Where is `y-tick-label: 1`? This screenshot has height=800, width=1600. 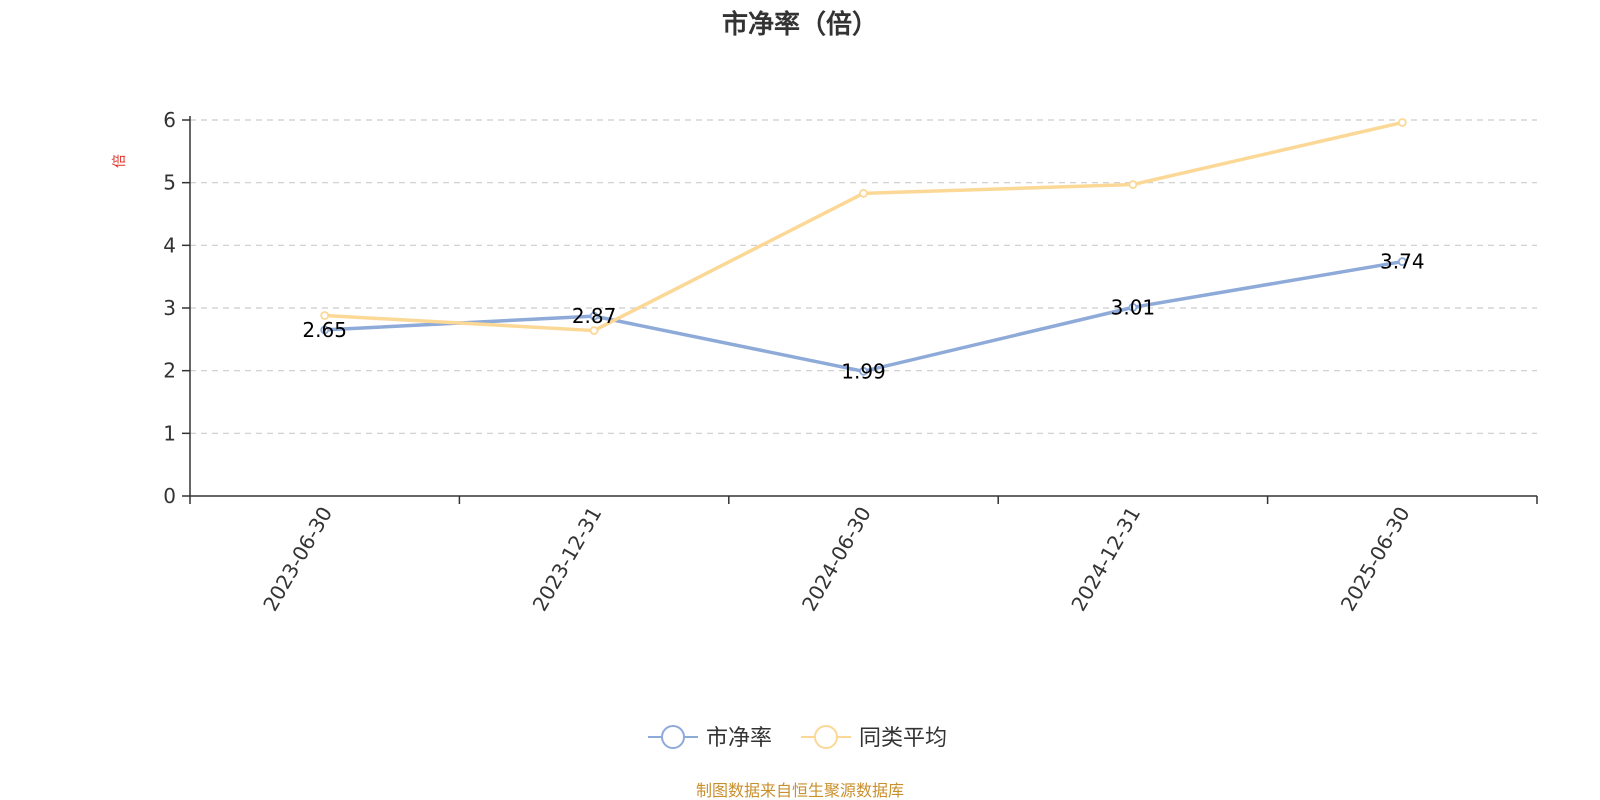 y-tick-label: 1 is located at coordinates (169, 433).